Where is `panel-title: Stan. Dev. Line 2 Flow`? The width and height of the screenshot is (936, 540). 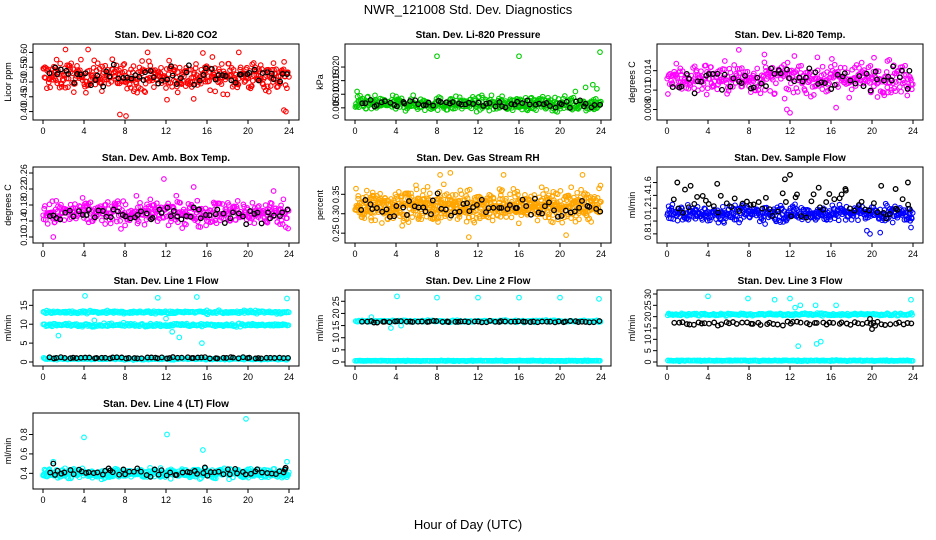
panel-title: Stan. Dev. Line 2 Flow is located at coordinates (478, 281).